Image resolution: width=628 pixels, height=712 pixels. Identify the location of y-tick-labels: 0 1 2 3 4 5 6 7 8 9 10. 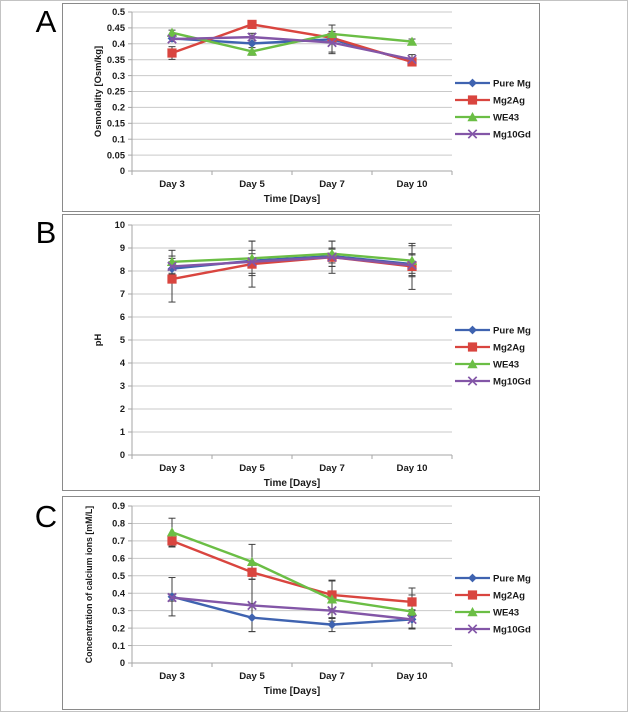
(120, 340).